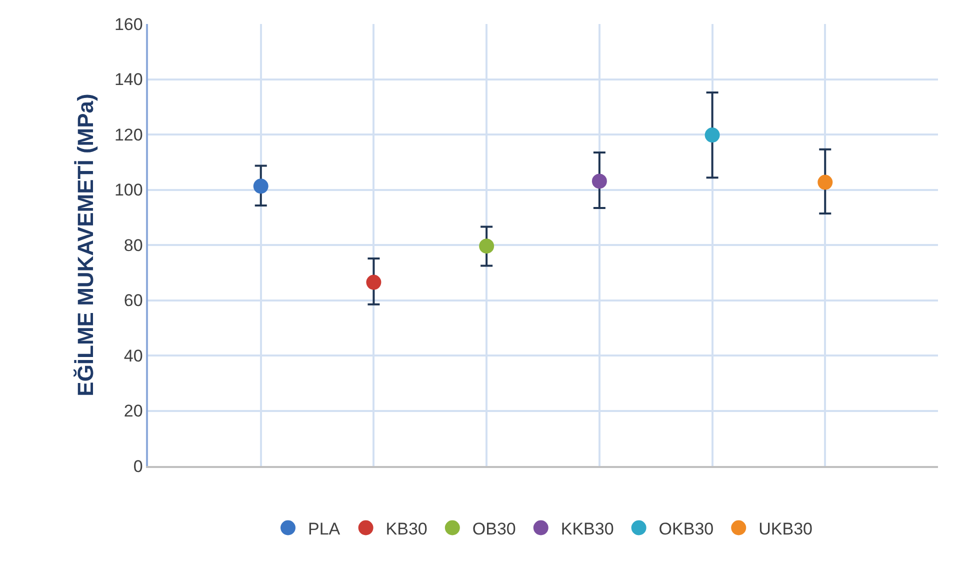  What do you see at coordinates (324, 528) in the screenshot?
I see `legend-label: PLA` at bounding box center [324, 528].